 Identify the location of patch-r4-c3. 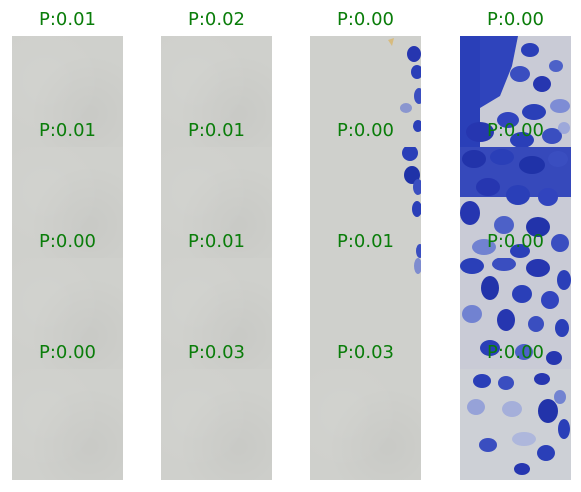
(365, 424).